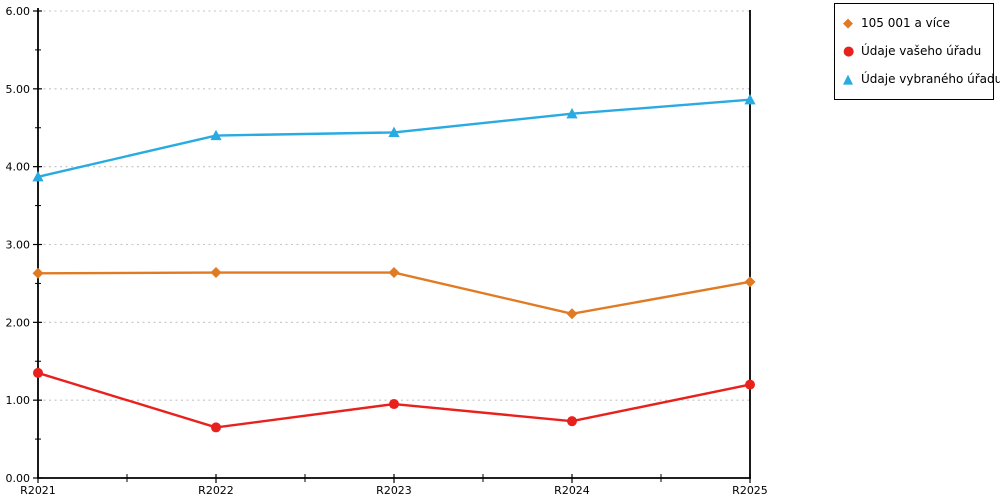  What do you see at coordinates (849, 51) in the screenshot?
I see `legend-marker-circle-icon: ●` at bounding box center [849, 51].